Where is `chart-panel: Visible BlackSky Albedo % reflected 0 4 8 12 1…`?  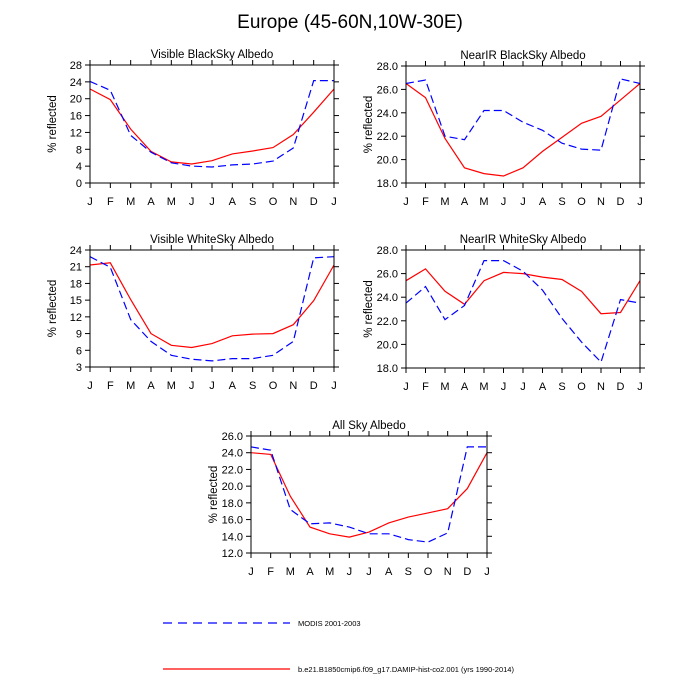
chart-panel: Visible BlackSky Albedo % reflected 0 4 8 12 1… is located at coordinates (193, 128).